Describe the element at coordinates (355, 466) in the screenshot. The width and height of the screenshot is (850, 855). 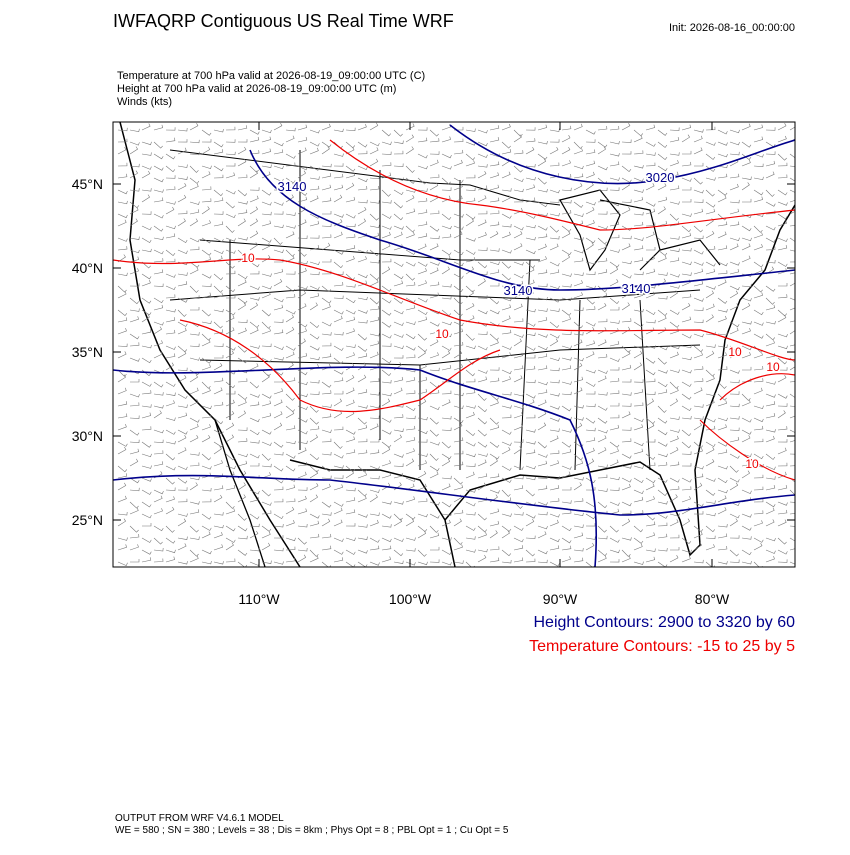
I see `height-contour` at that location.